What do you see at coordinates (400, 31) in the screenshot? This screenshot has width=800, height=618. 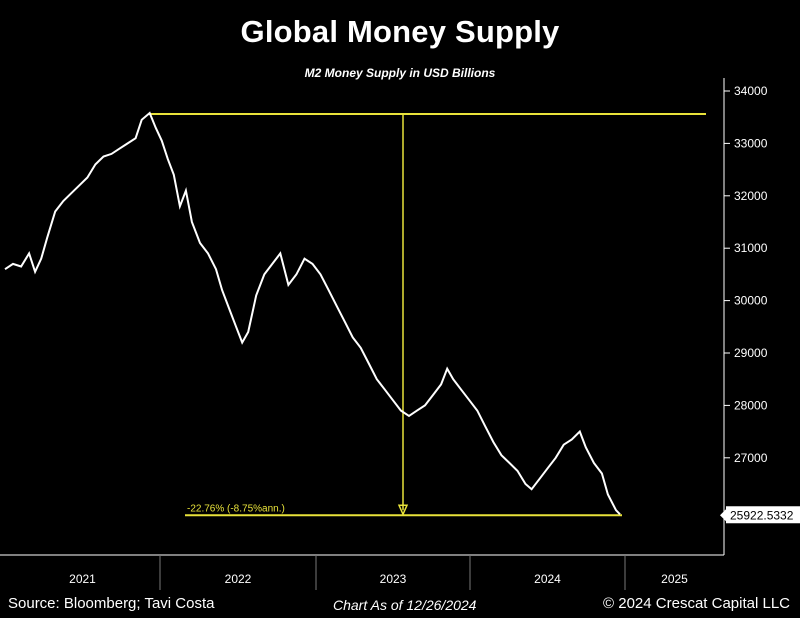 I see `chart-title: Global Money Supply` at bounding box center [400, 31].